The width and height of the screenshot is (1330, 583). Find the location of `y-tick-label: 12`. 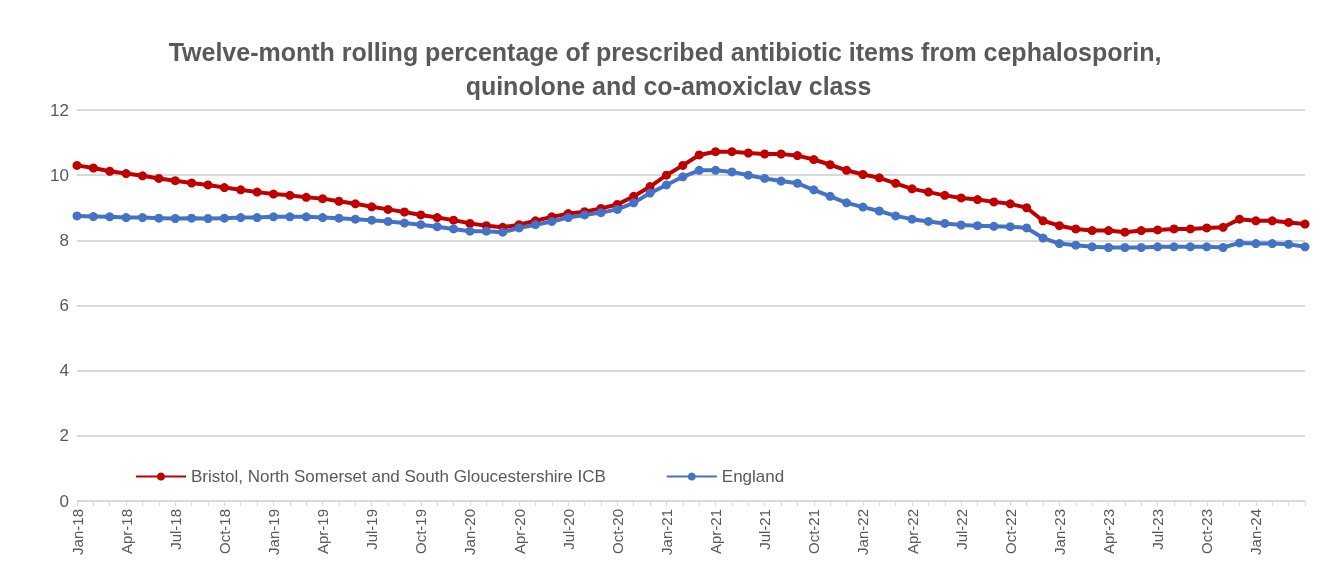

y-tick-label: 12 is located at coordinates (59, 110).